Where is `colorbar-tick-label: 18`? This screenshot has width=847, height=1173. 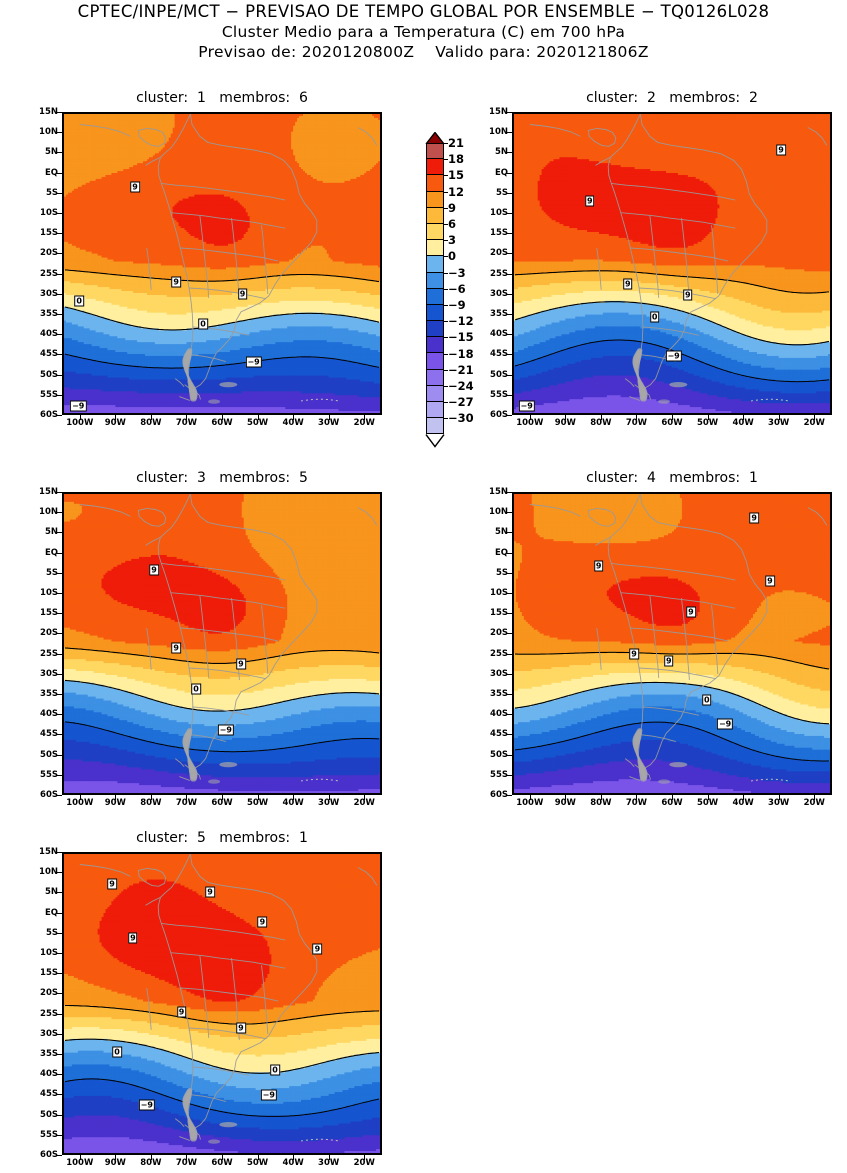
colorbar-tick-label: 18 is located at coordinates (456, 159).